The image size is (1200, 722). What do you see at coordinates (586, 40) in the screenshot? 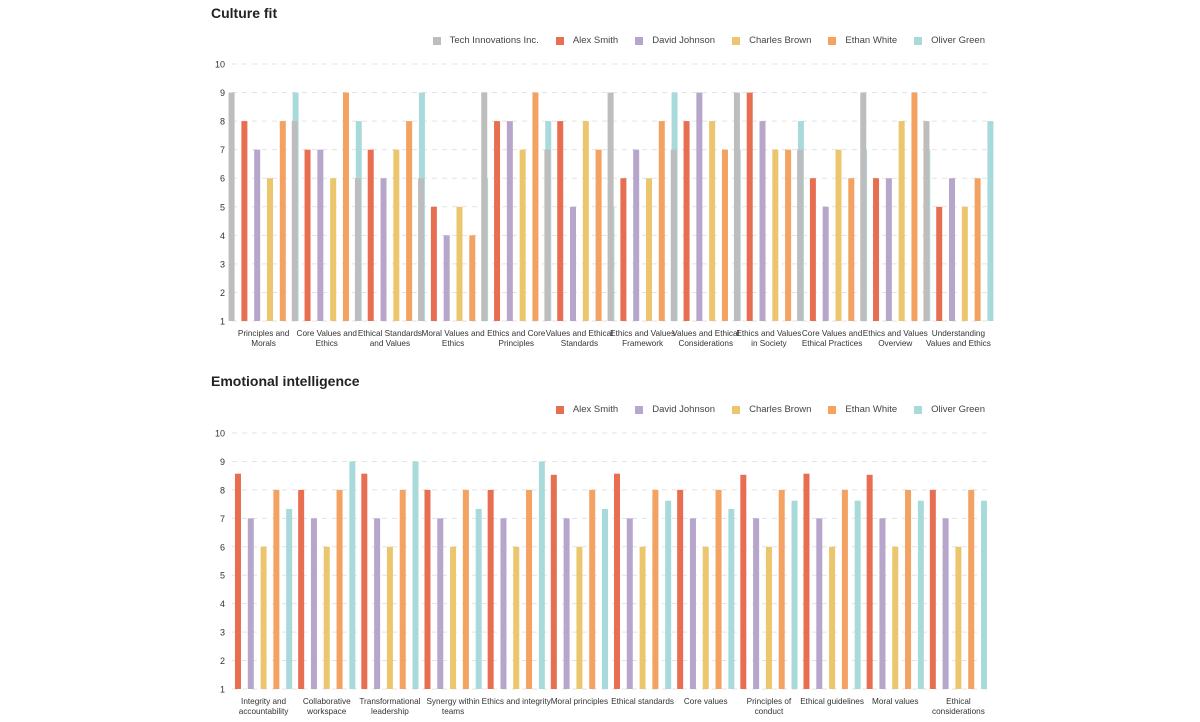
I see `legend-item: Alex Smith` at bounding box center [586, 40].